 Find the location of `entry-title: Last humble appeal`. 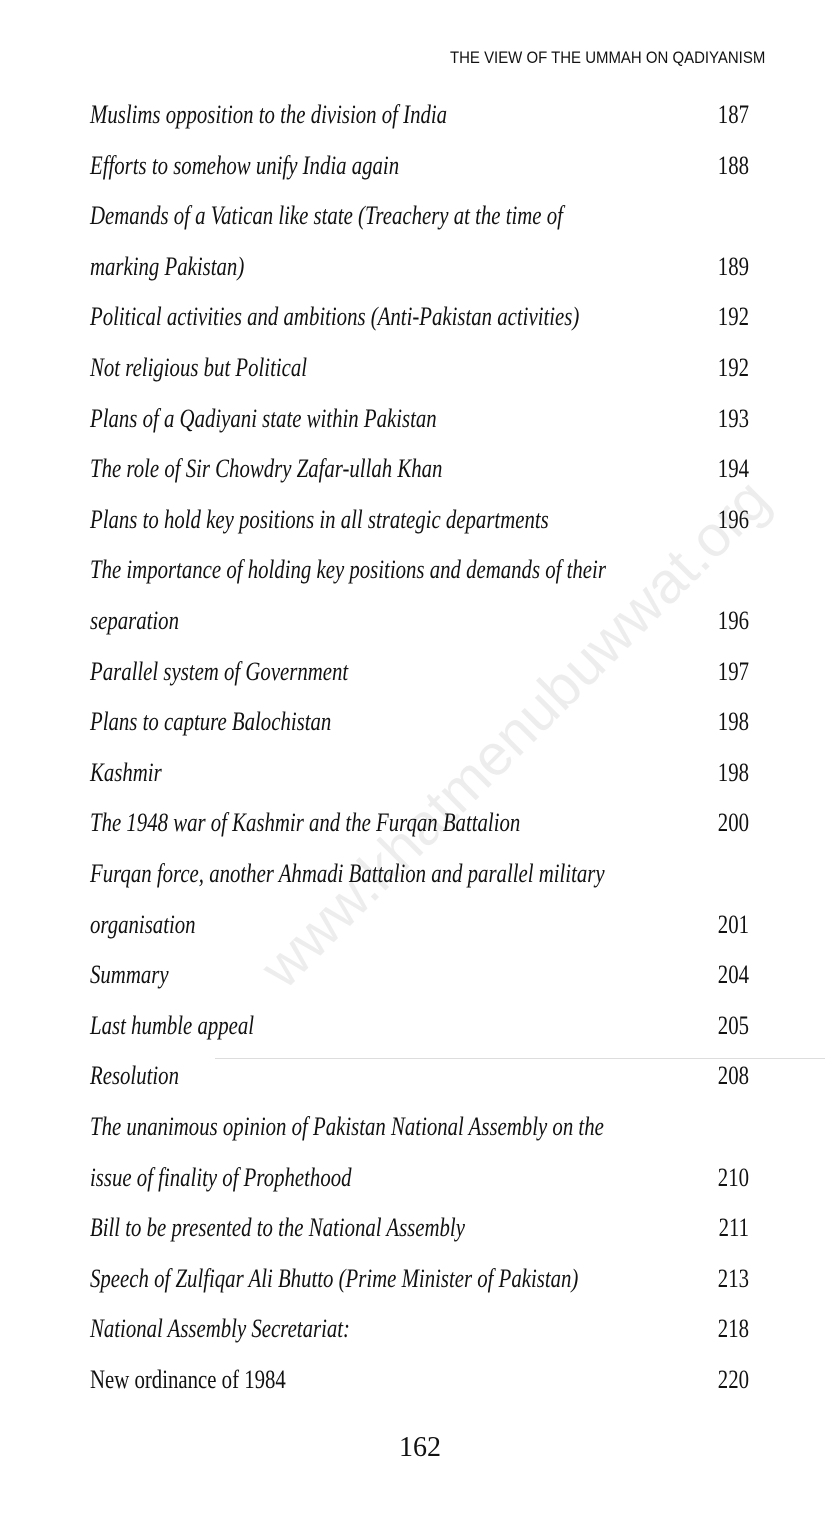

entry-title: Last humble appeal is located at coordinates (172, 1025).